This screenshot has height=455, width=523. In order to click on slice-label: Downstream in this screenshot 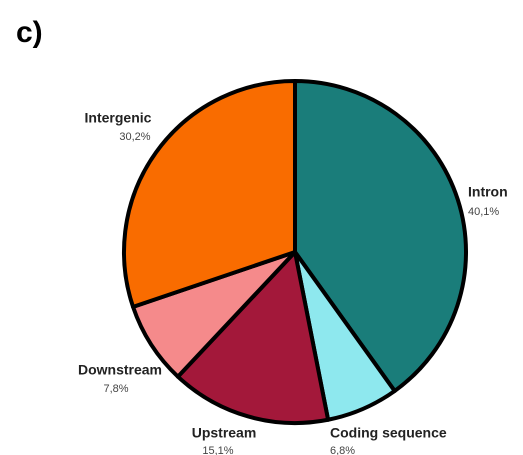, I will do `click(120, 370)`.